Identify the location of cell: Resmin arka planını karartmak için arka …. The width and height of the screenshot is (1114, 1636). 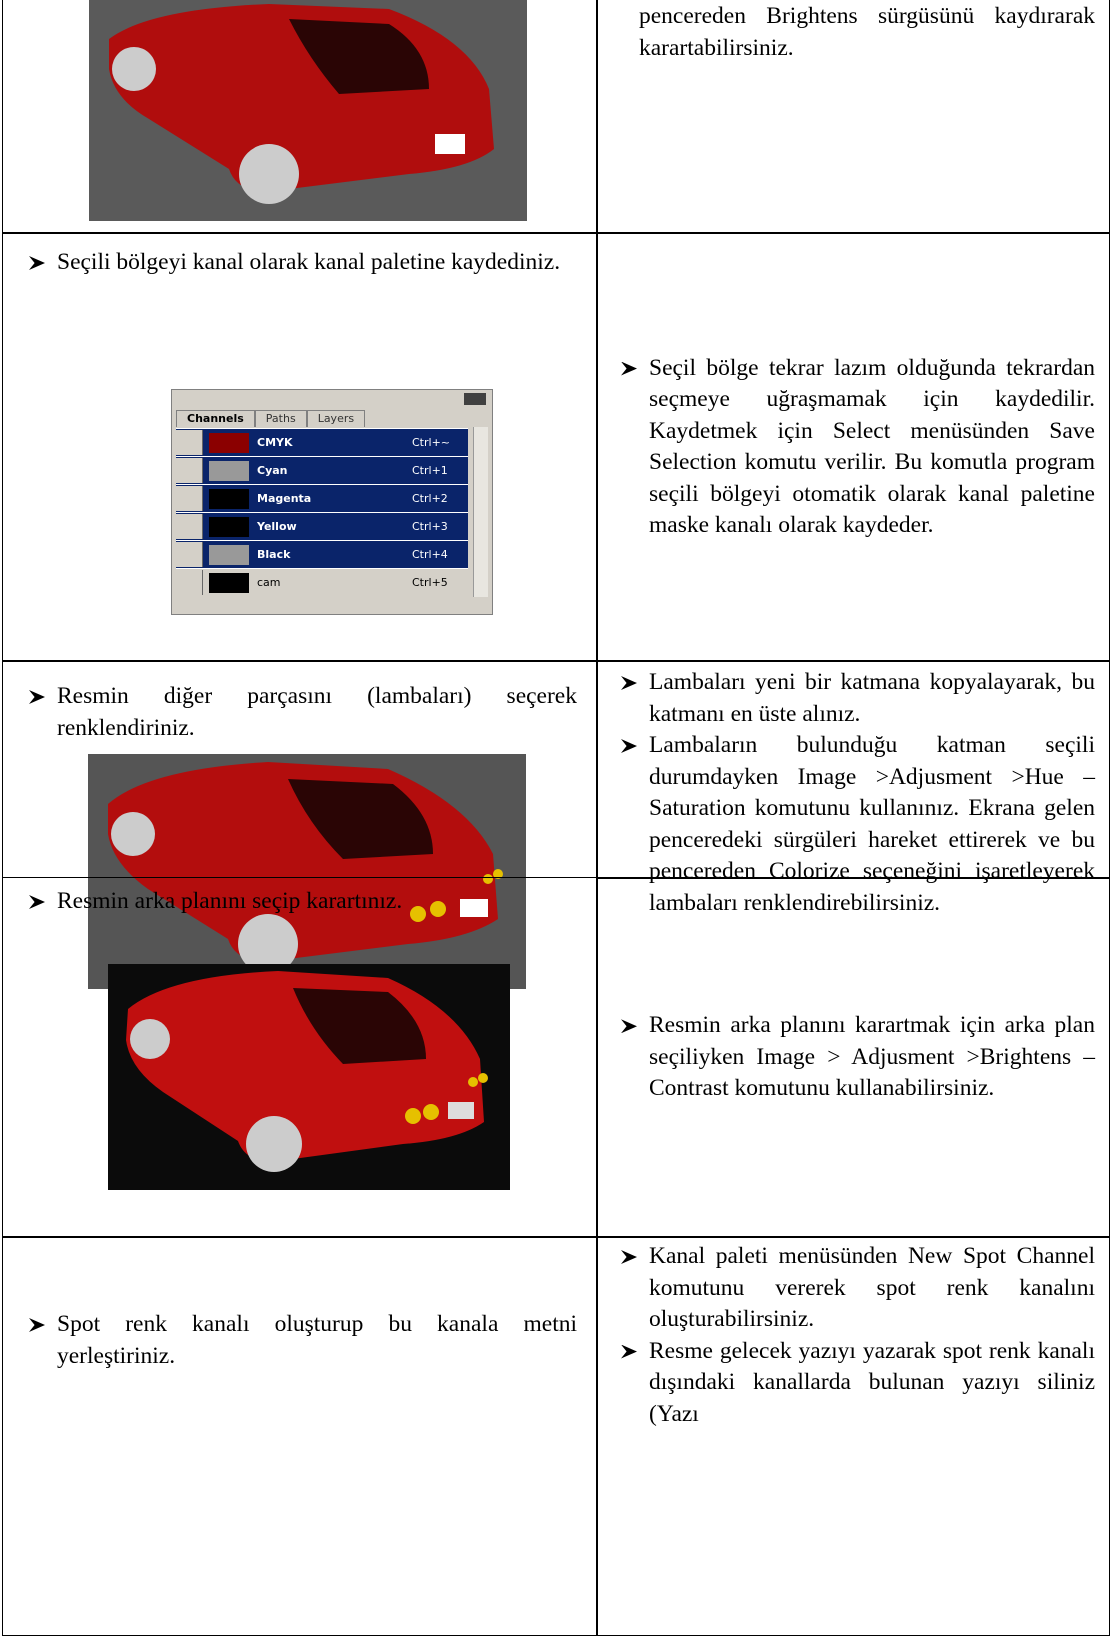
(853, 1057).